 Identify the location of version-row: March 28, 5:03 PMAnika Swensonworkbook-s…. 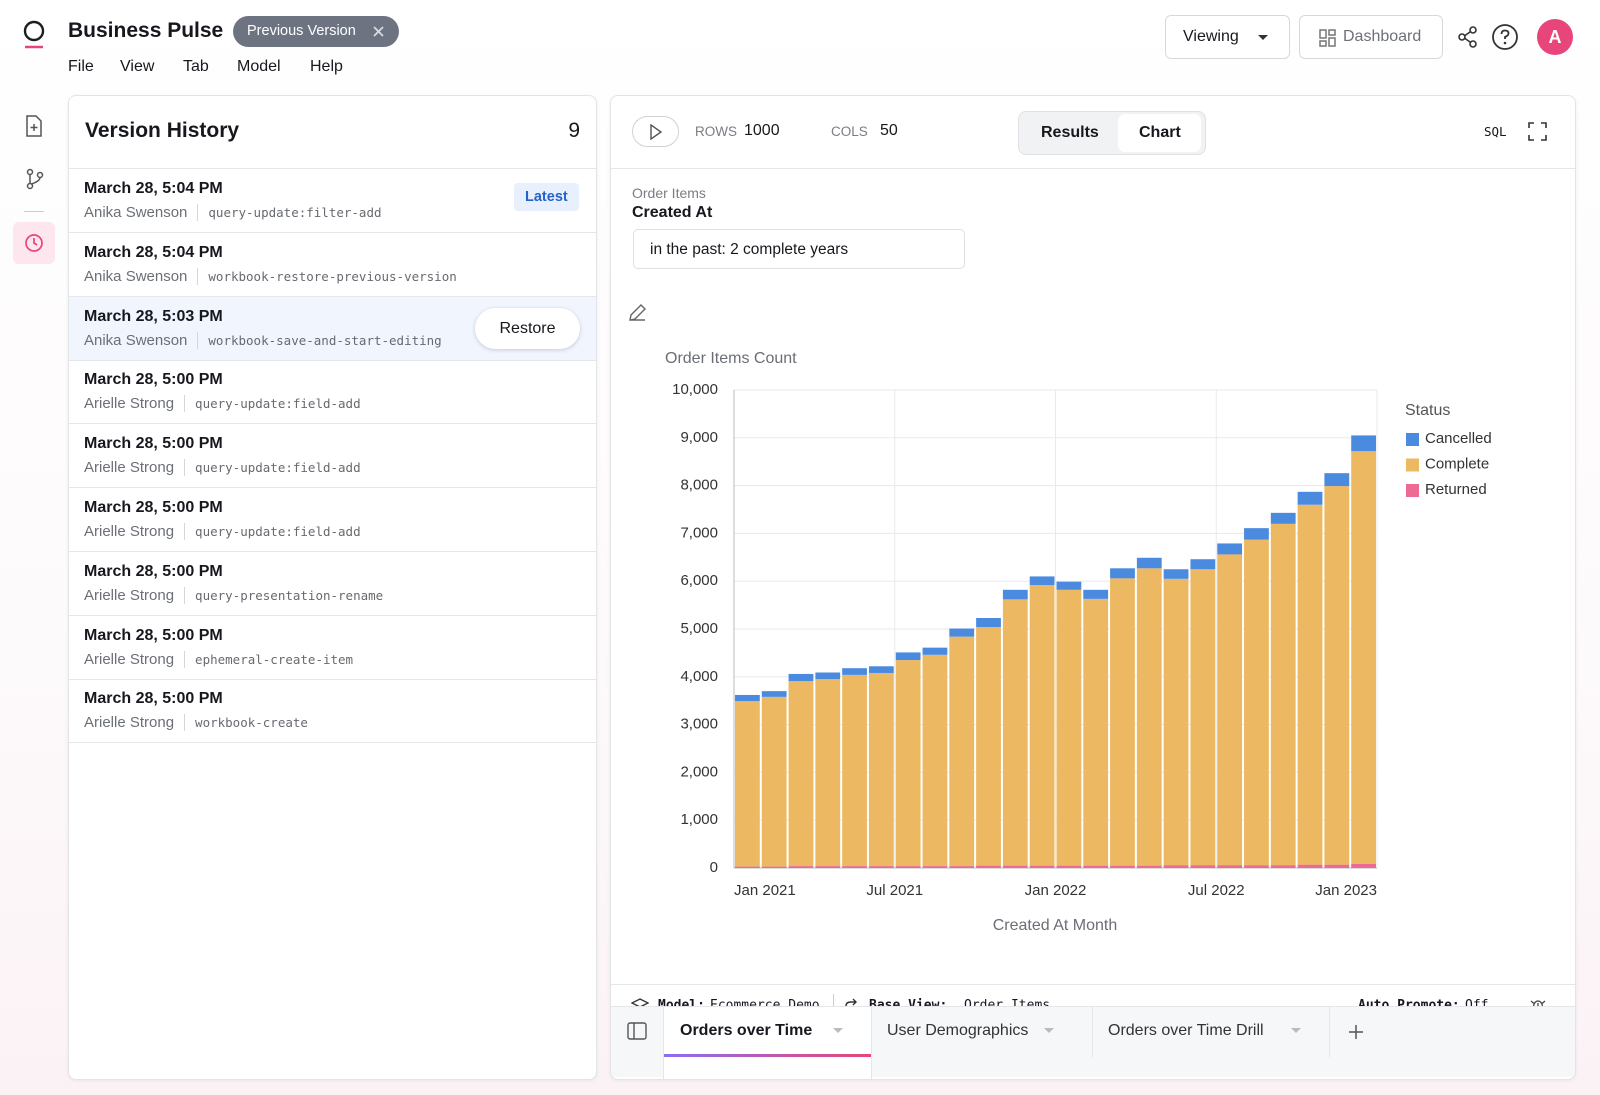
(332, 329).